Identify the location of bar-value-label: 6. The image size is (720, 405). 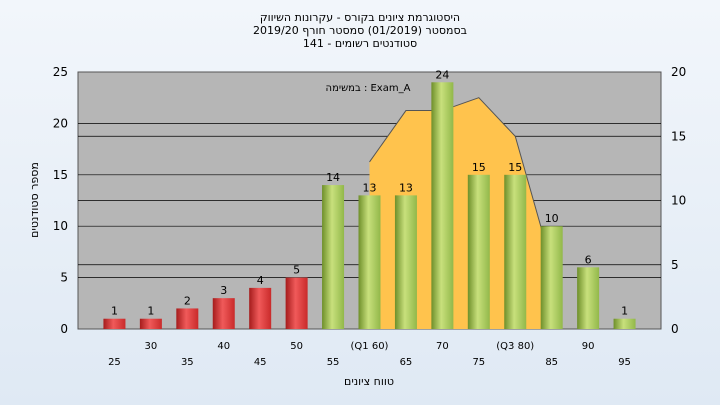
(588, 259).